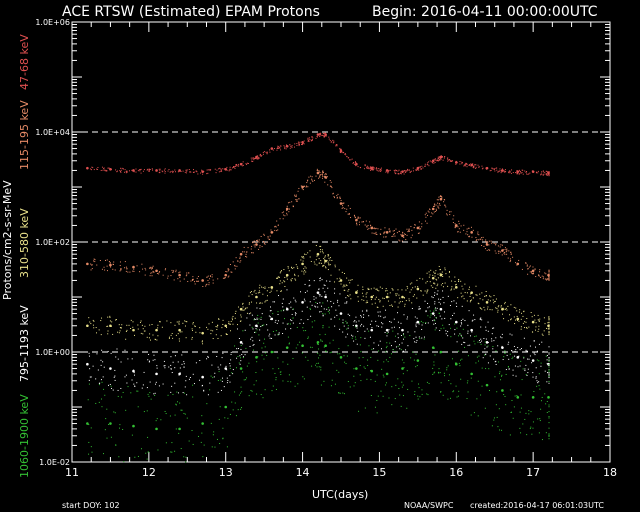 This screenshot has width=640, height=512. Describe the element at coordinates (429, 505) in the screenshot. I see `credit: NOAA/SWPC` at that location.